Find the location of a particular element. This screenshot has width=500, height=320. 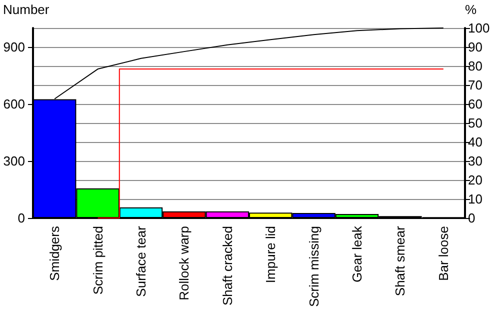

y-tick-label: 600 is located at coordinates (14, 104).